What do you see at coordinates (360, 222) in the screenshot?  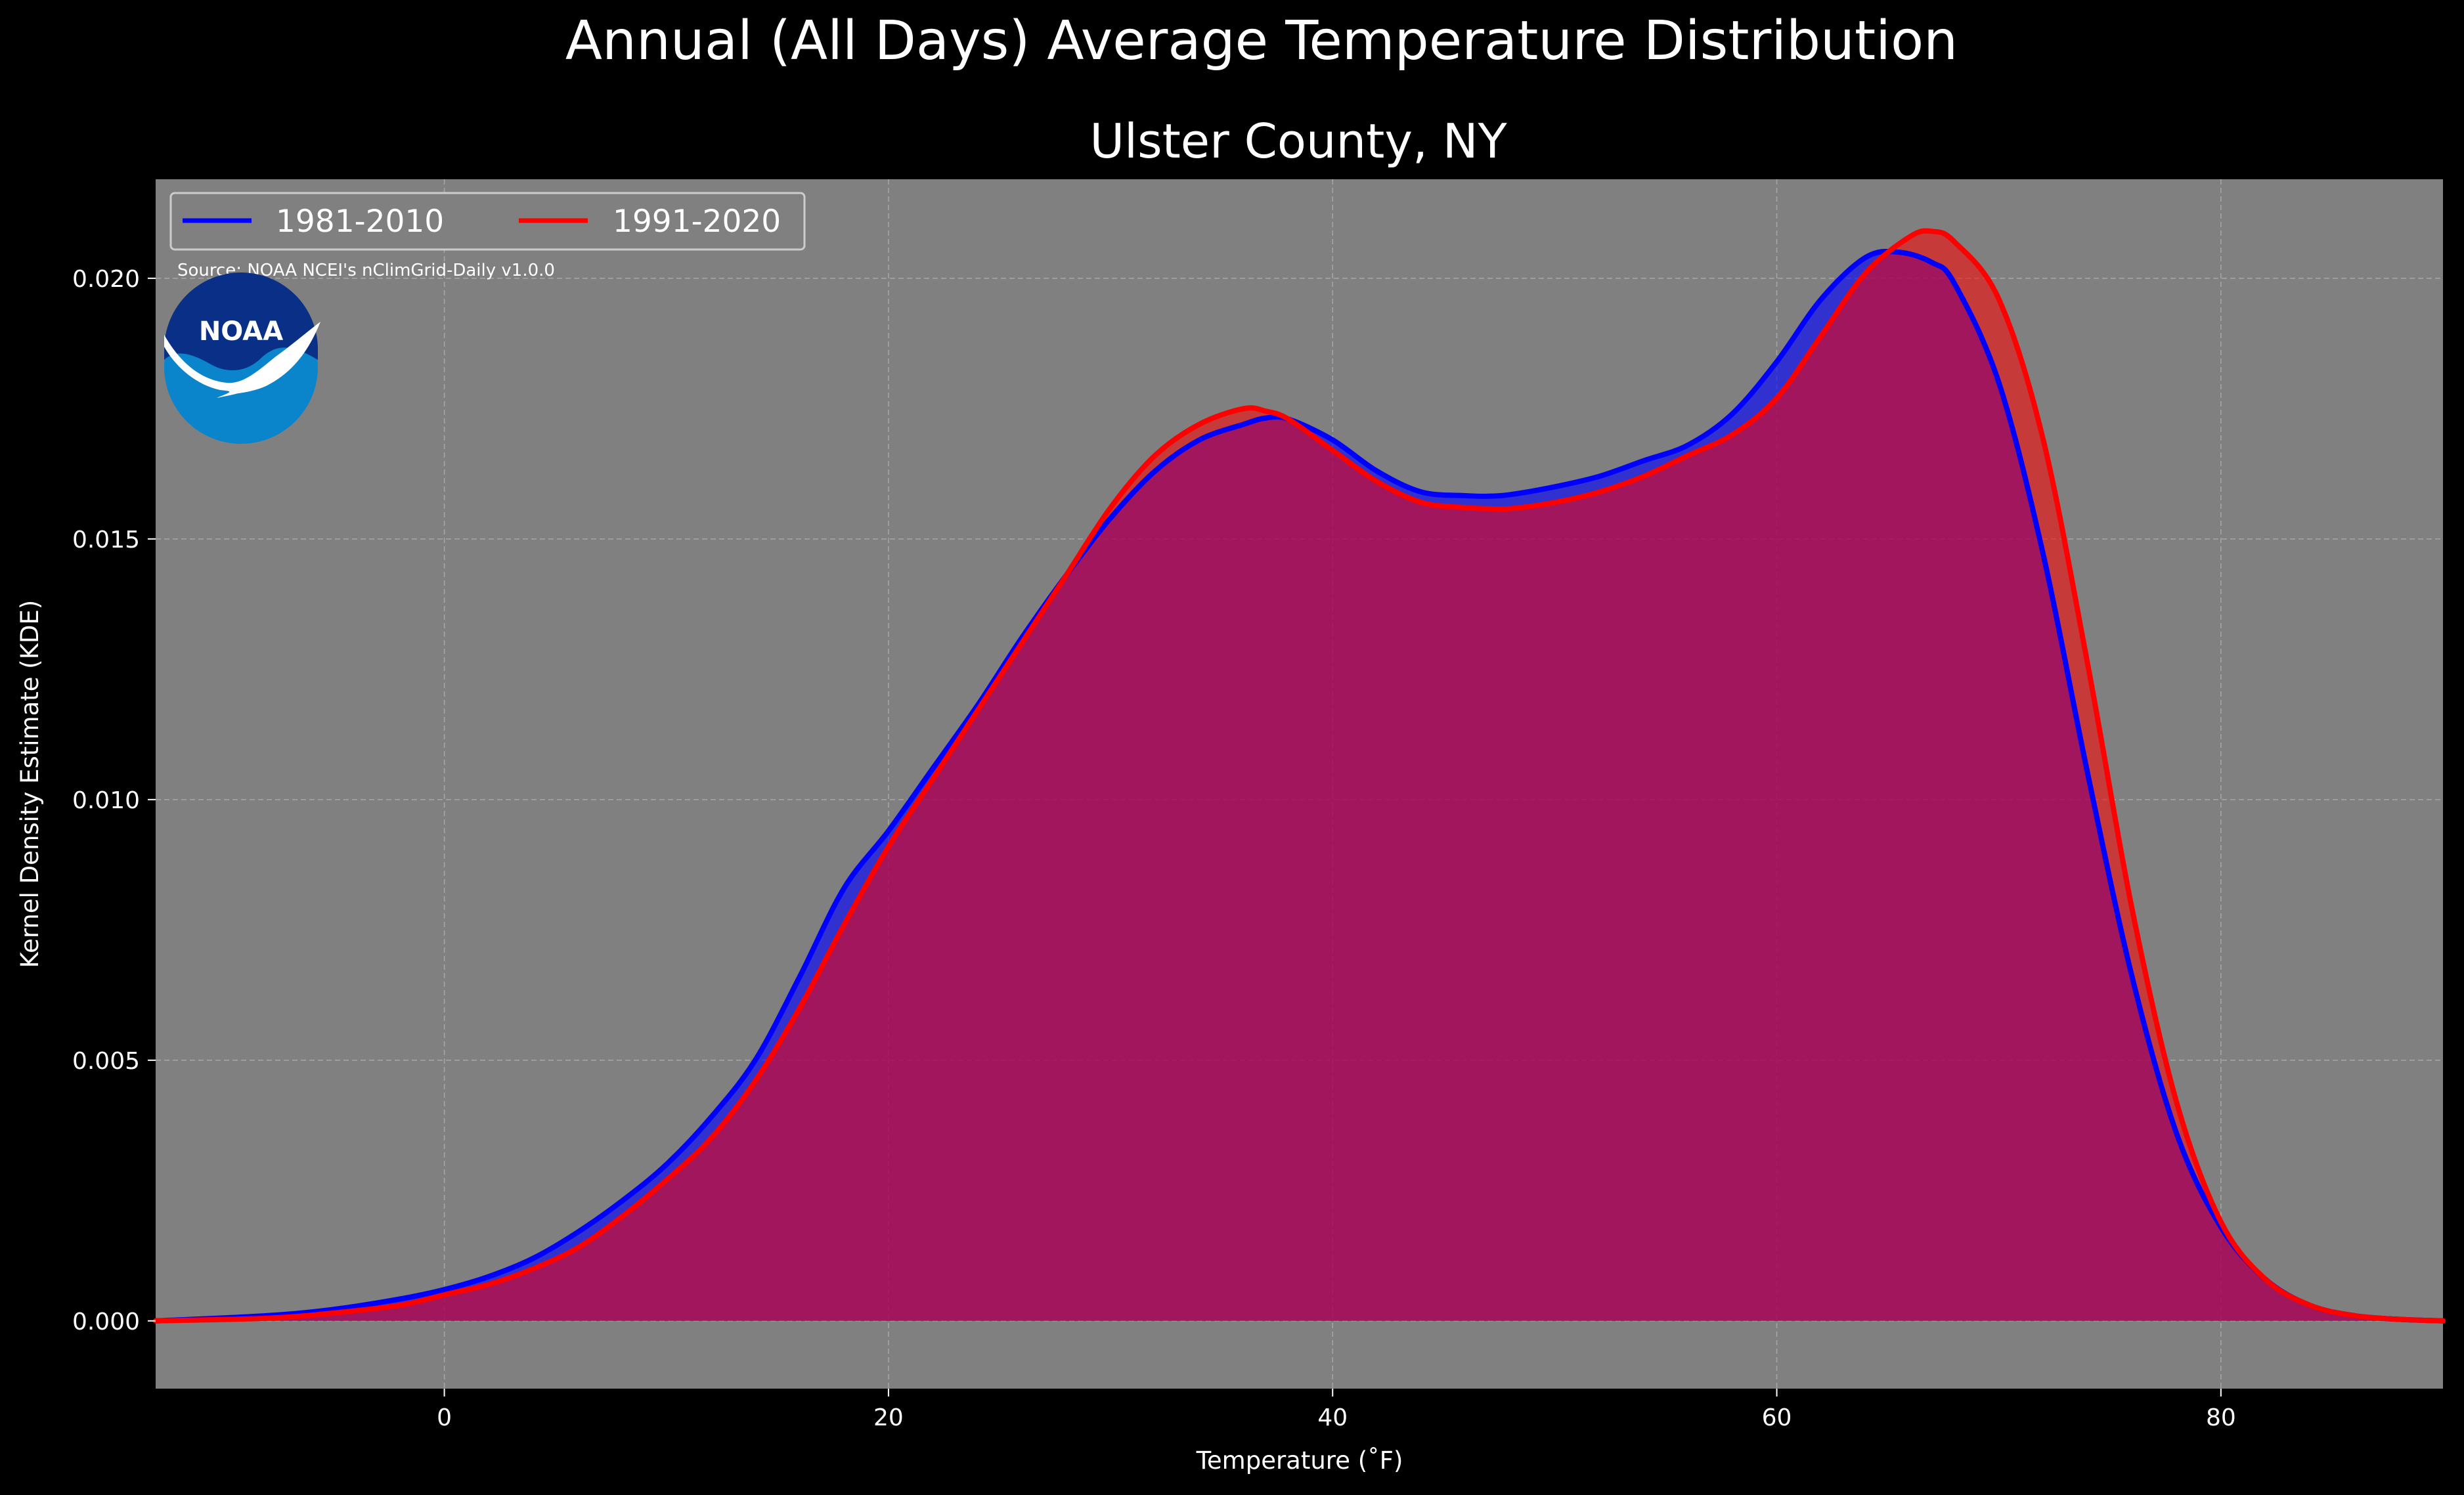 I see `legend-label-1981-2010: 1981-2010` at bounding box center [360, 222].